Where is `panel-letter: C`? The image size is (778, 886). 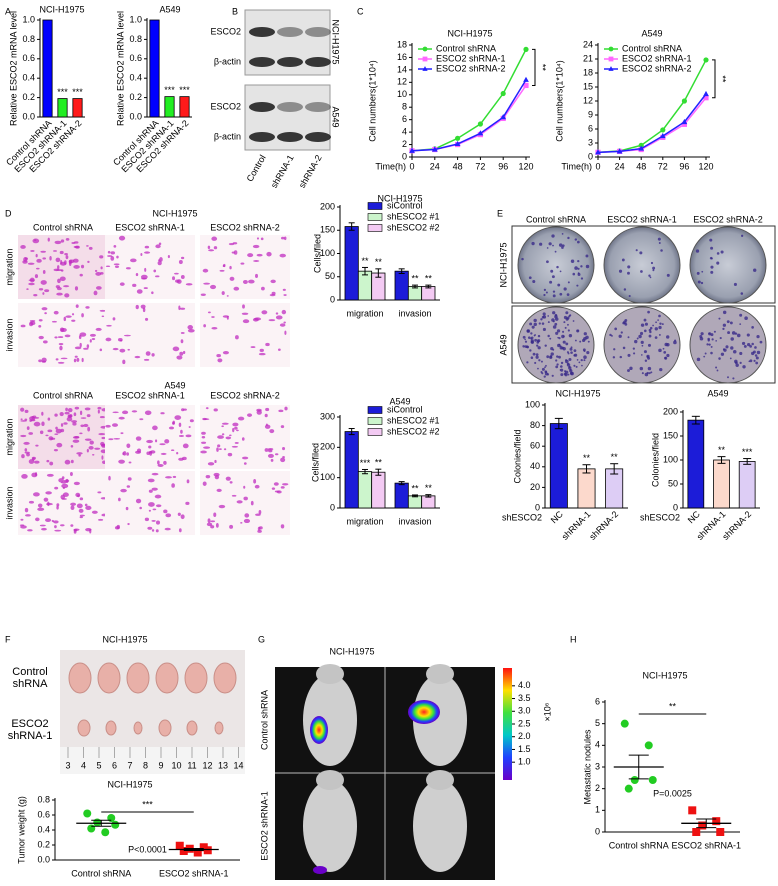
panel-letter: C is located at coordinates (360, 11).